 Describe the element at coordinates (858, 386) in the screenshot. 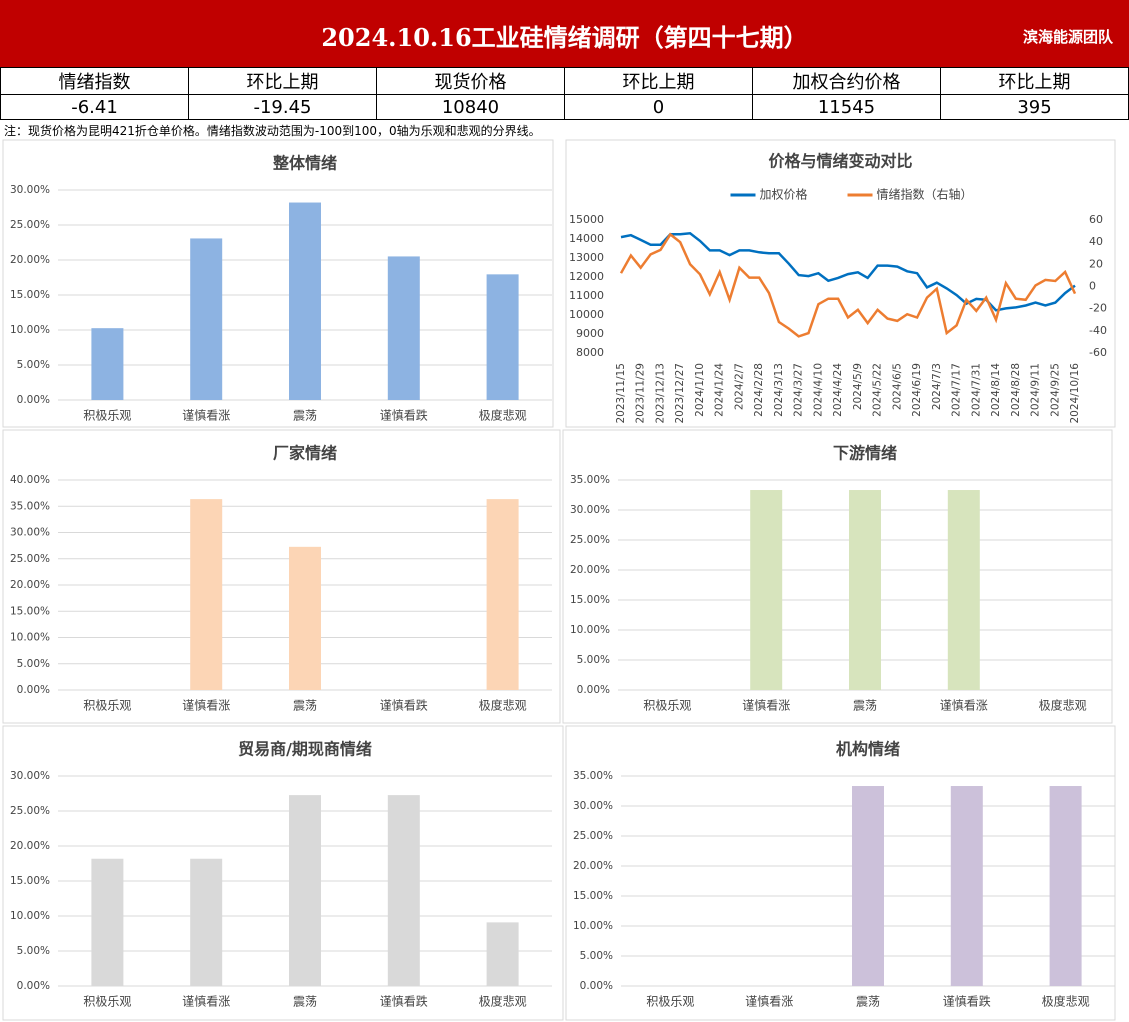

I see `x-tick-label: 2024/5/9` at that location.